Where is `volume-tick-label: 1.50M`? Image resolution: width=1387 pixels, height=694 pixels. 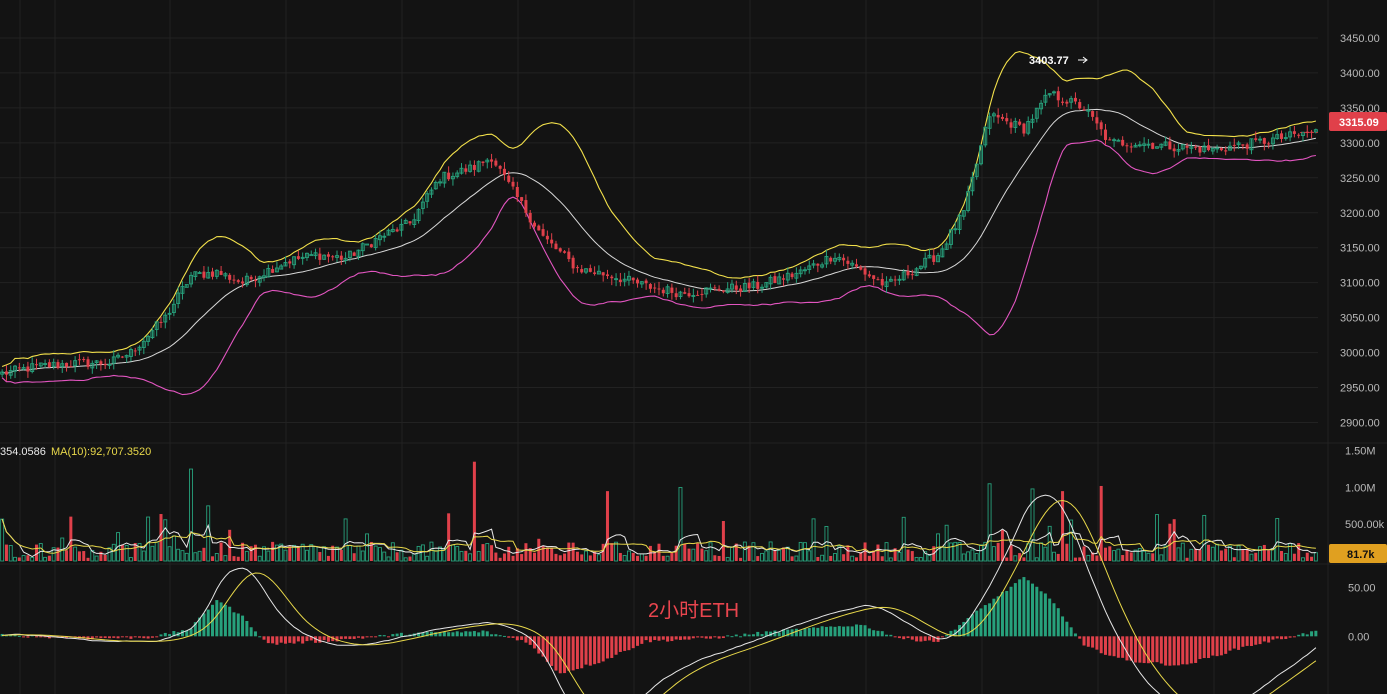 volume-tick-label: 1.50M is located at coordinates (1360, 452).